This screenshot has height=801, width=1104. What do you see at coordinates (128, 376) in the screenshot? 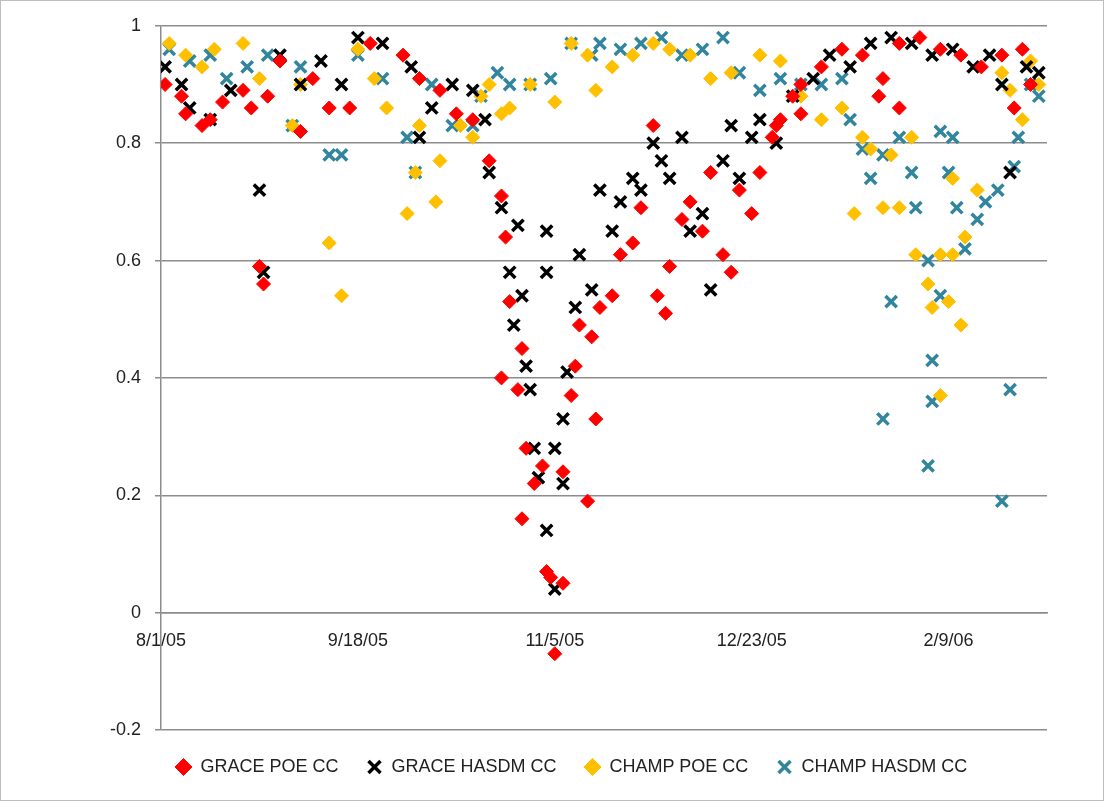
I see `y-tick-label: 0.4` at bounding box center [128, 376].